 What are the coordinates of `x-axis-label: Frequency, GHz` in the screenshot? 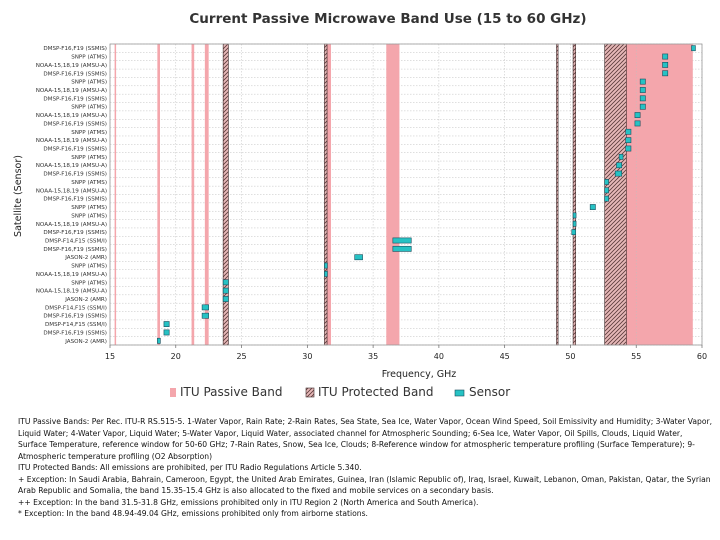 It's located at (419, 374).